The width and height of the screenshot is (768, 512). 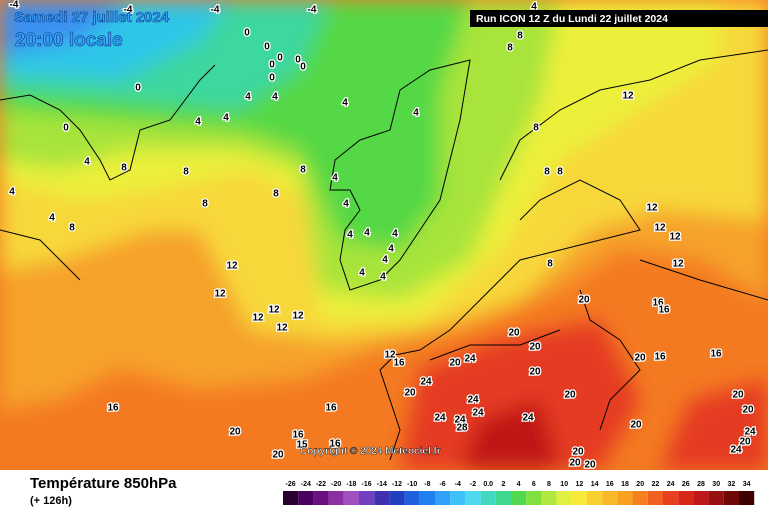 What do you see at coordinates (412, 484) in the screenshot?
I see `legend-label: -10` at bounding box center [412, 484].